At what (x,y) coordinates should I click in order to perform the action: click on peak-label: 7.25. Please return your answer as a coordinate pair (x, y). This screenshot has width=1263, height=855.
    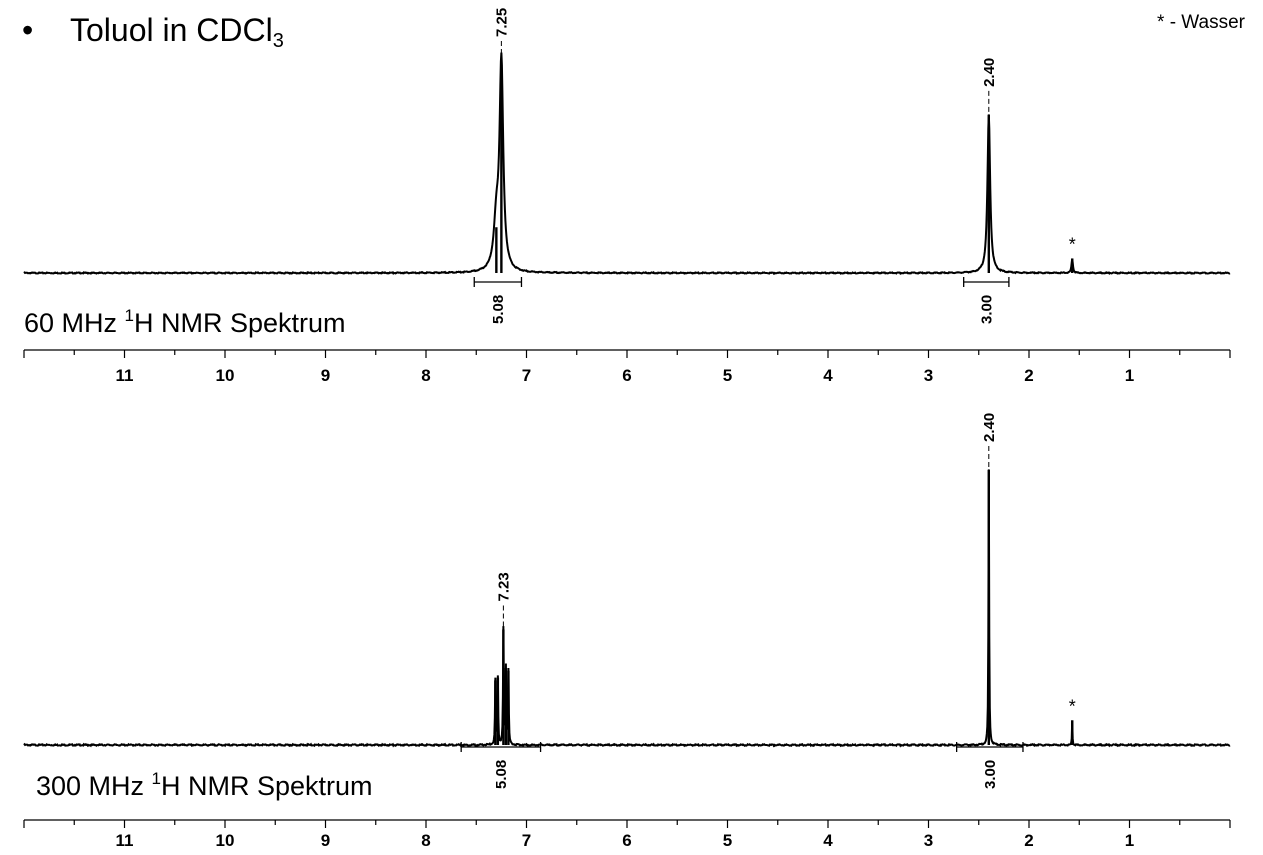
    Looking at the image, I should click on (501, 22).